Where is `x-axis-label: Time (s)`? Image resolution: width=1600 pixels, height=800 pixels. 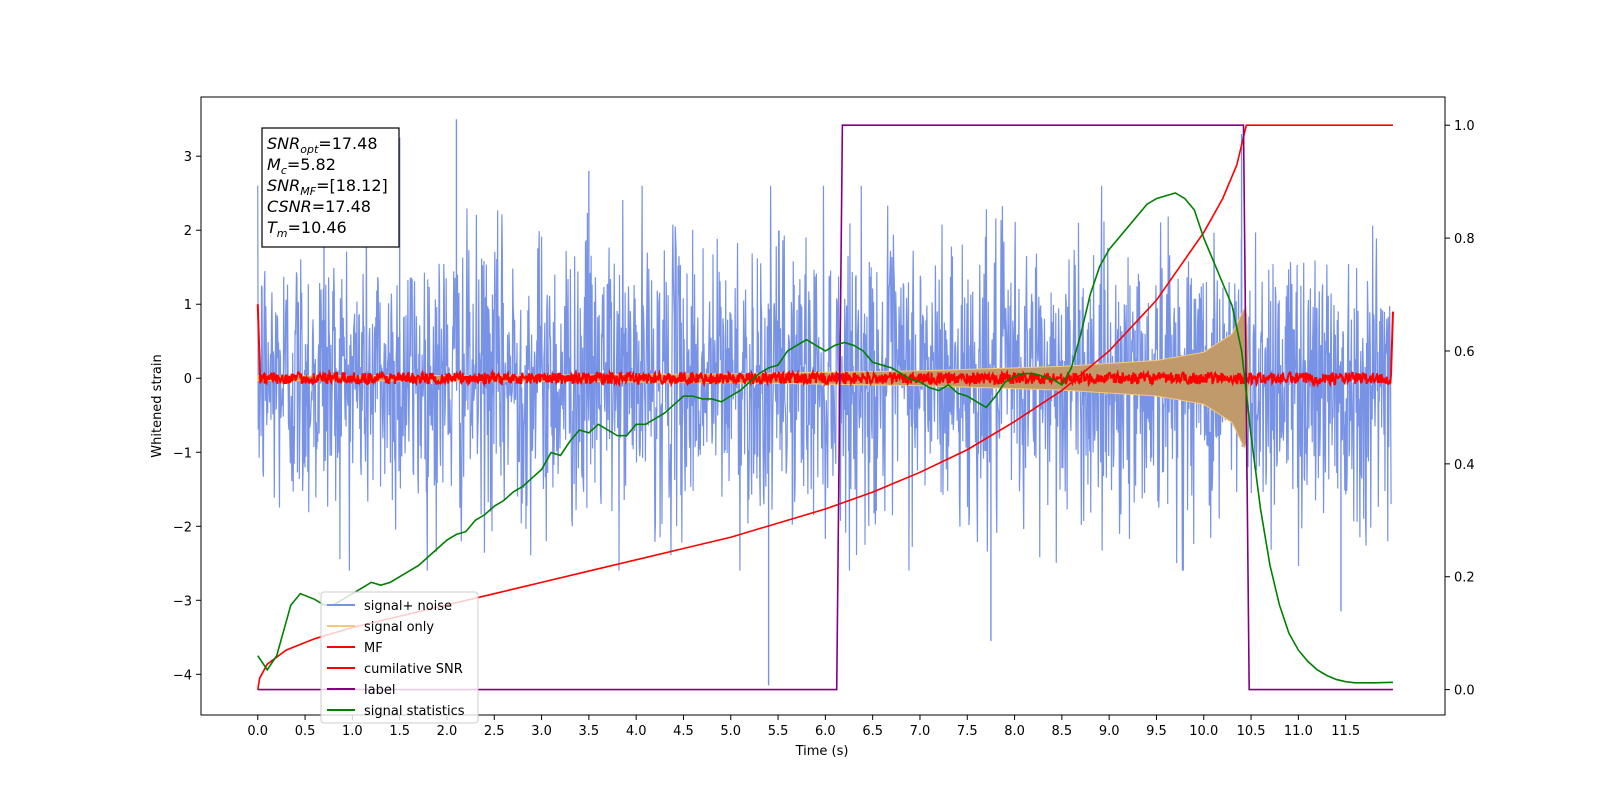 x-axis-label: Time (s) is located at coordinates (822, 751).